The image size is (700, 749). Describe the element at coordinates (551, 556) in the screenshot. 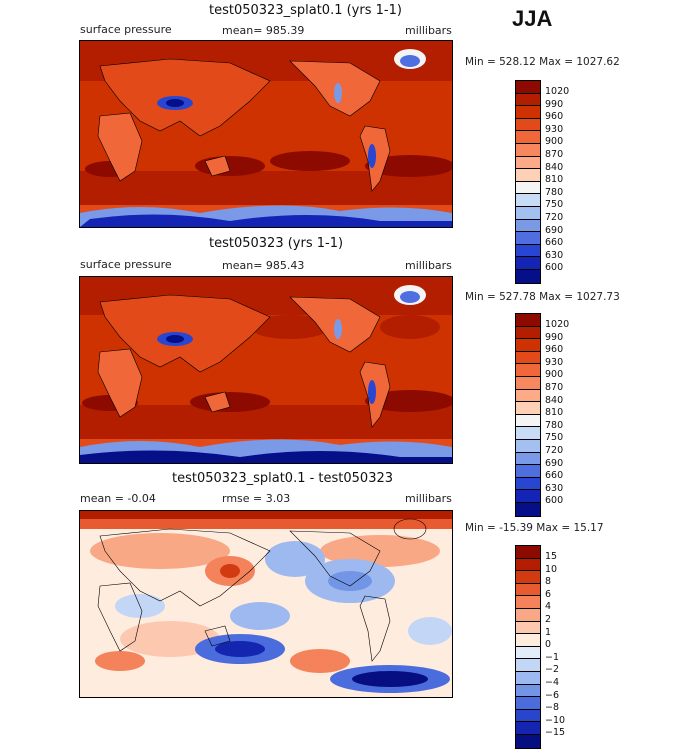

I see `colorbar-label: 15` at that location.